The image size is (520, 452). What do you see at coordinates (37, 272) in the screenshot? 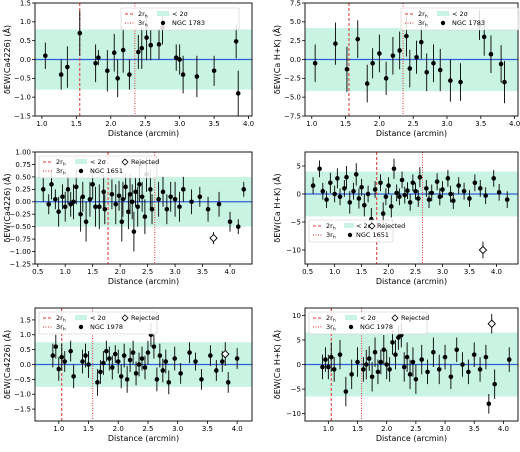
I see `x-tick-label: 0.5` at bounding box center [37, 272].